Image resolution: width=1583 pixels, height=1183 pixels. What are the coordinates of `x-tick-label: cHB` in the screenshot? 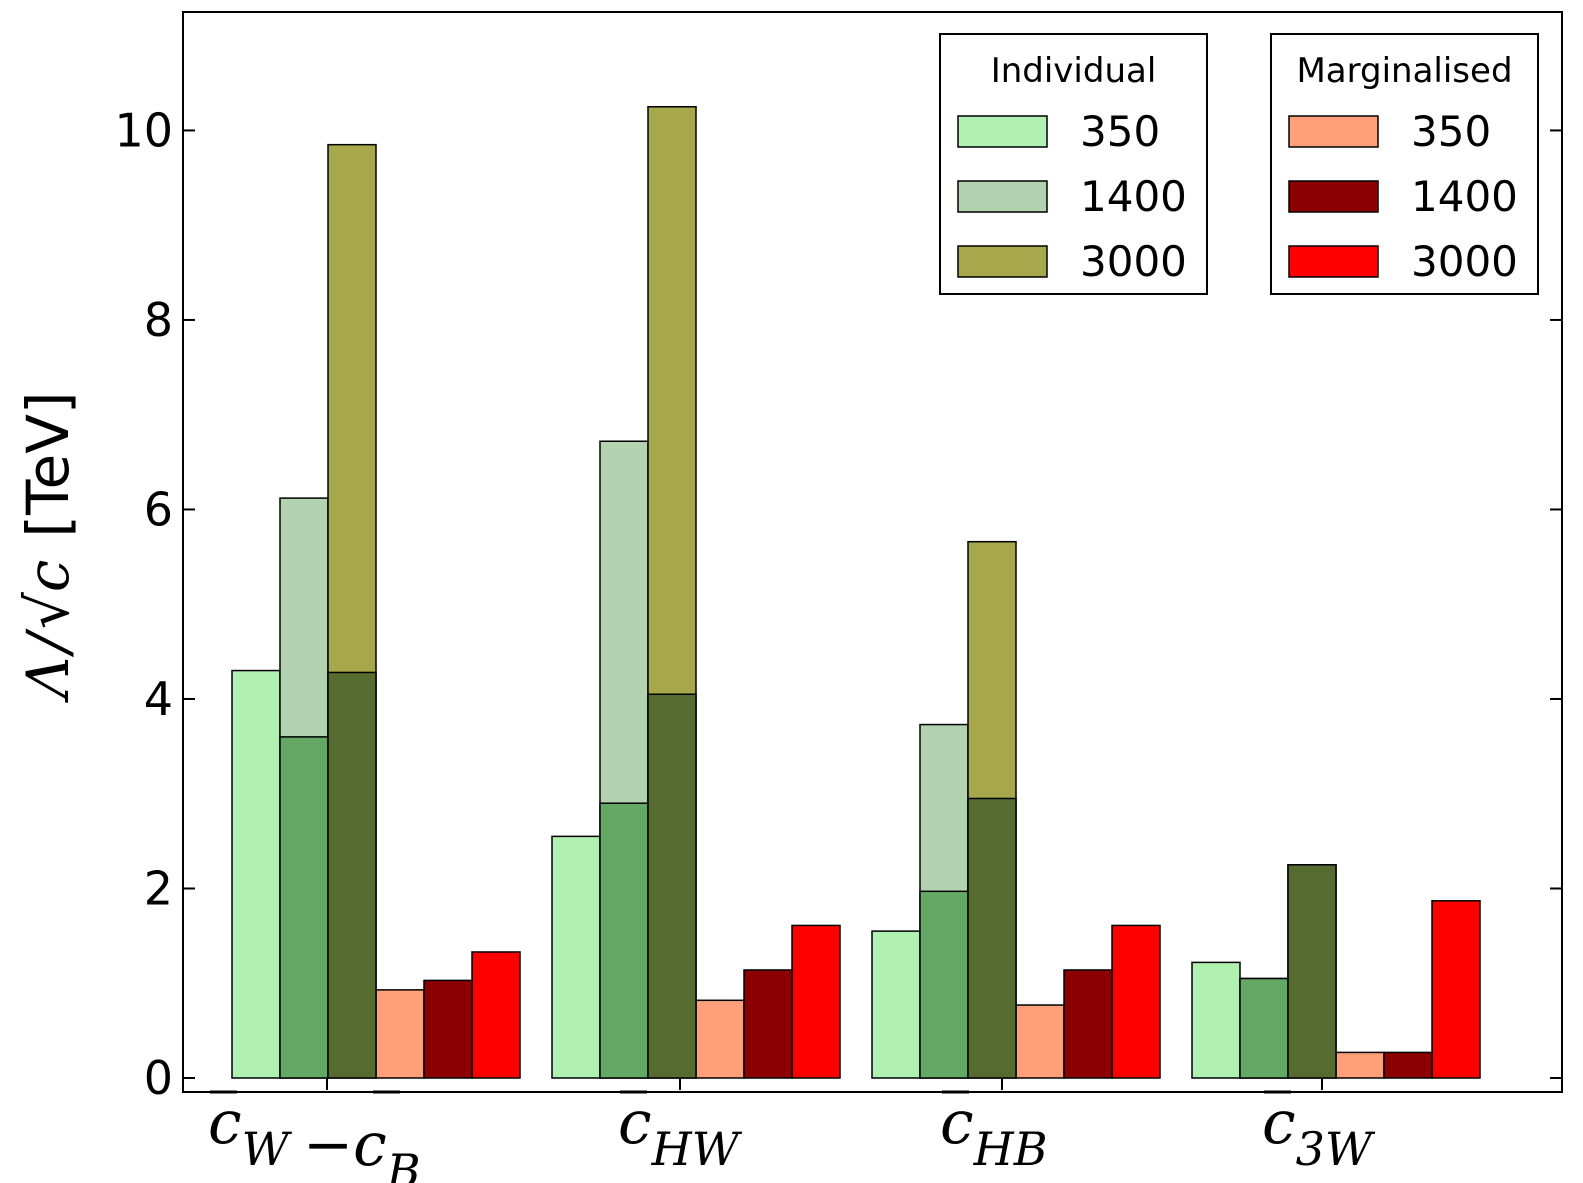 It's located at (994, 1127).